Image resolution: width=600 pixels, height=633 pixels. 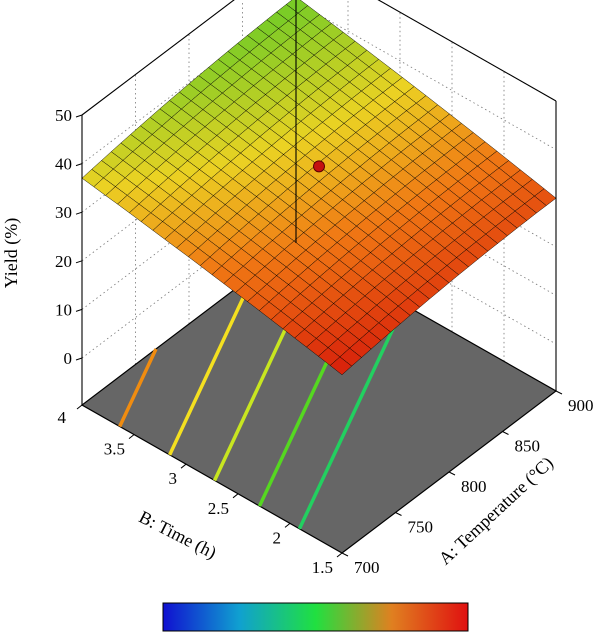 I want to click on yield-tick-labels: 0 10 20 30 40 50, so click(x=63, y=237).